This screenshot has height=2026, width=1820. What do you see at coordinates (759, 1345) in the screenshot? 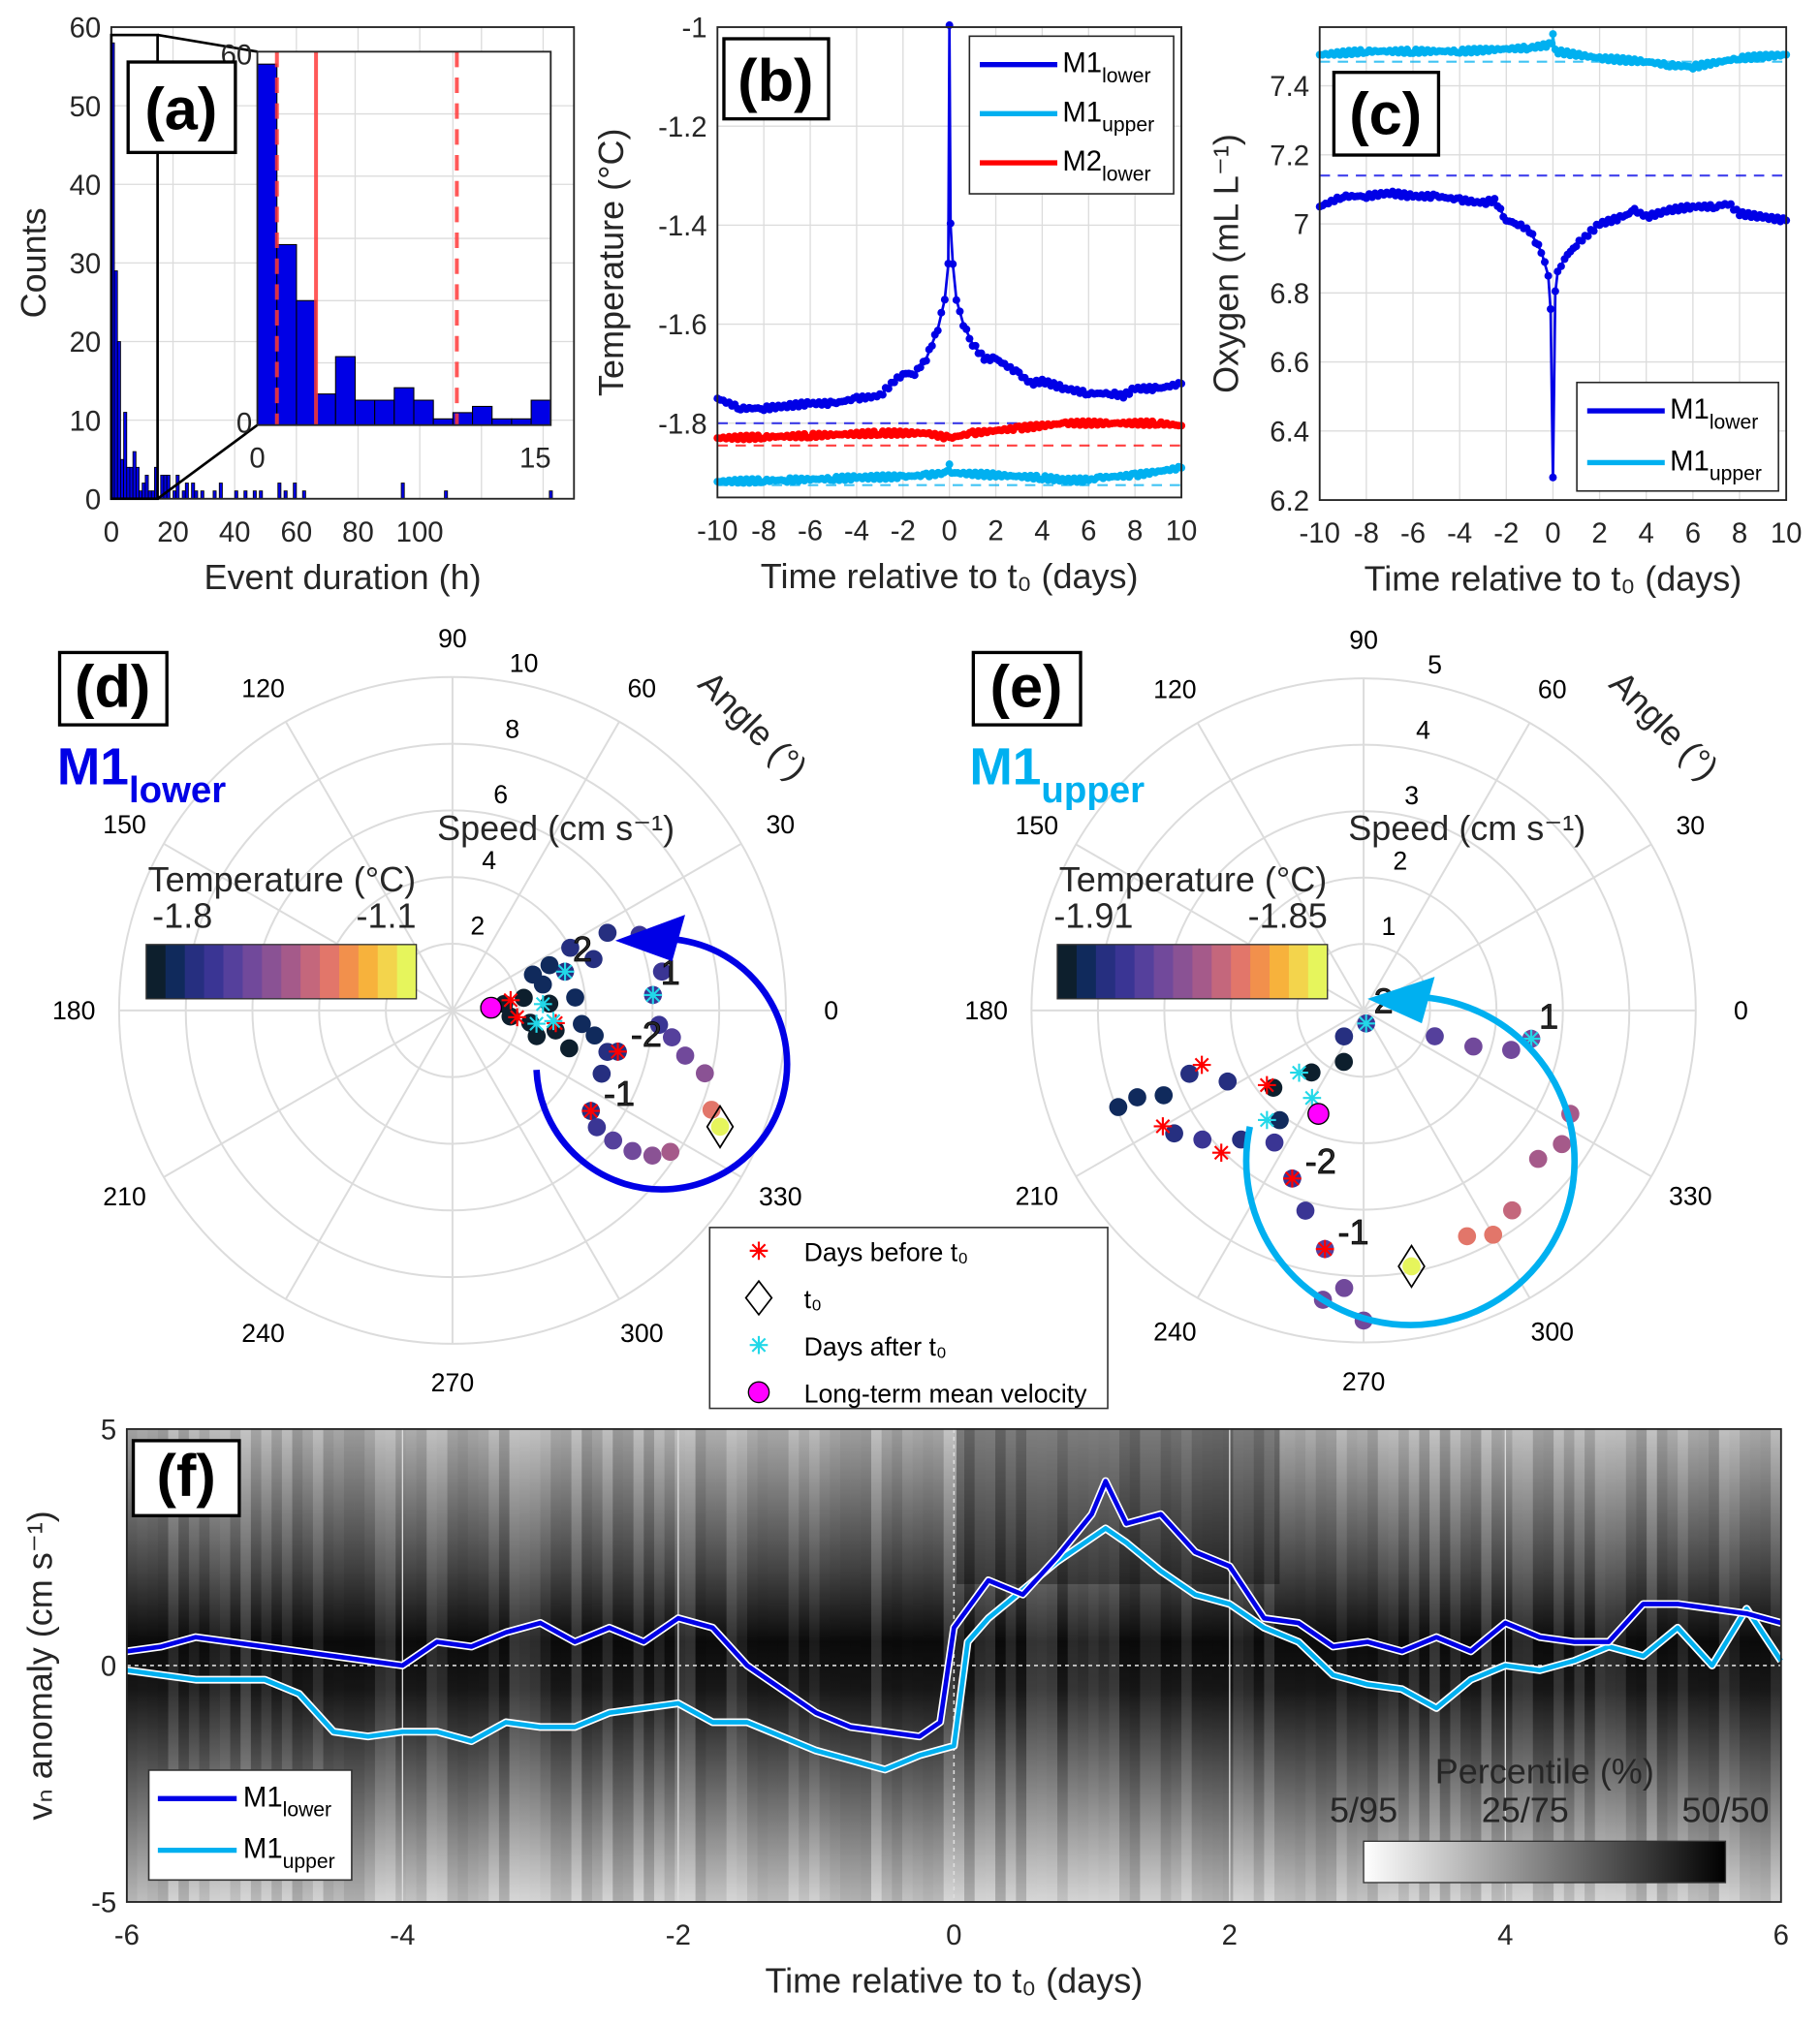
I see `cyan-asterisk-icon` at bounding box center [759, 1345].